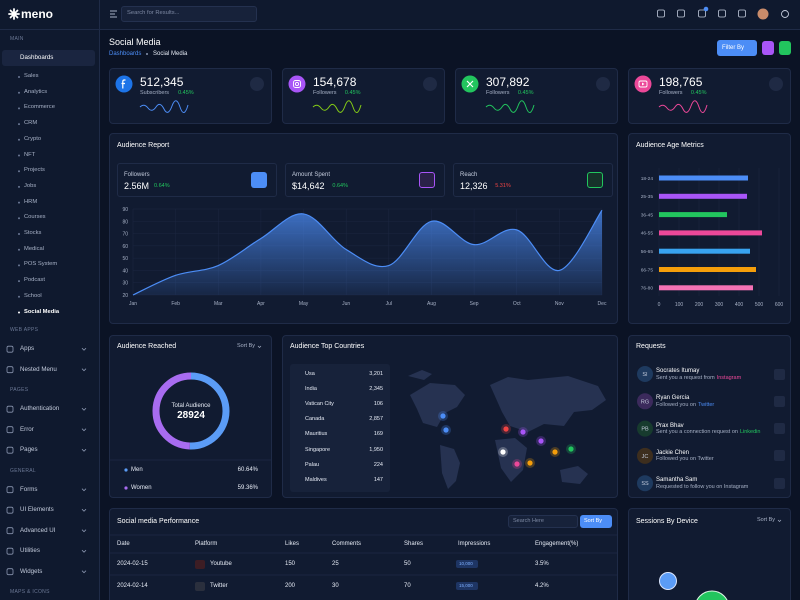  I want to click on menu-icon, so click(10, 370).